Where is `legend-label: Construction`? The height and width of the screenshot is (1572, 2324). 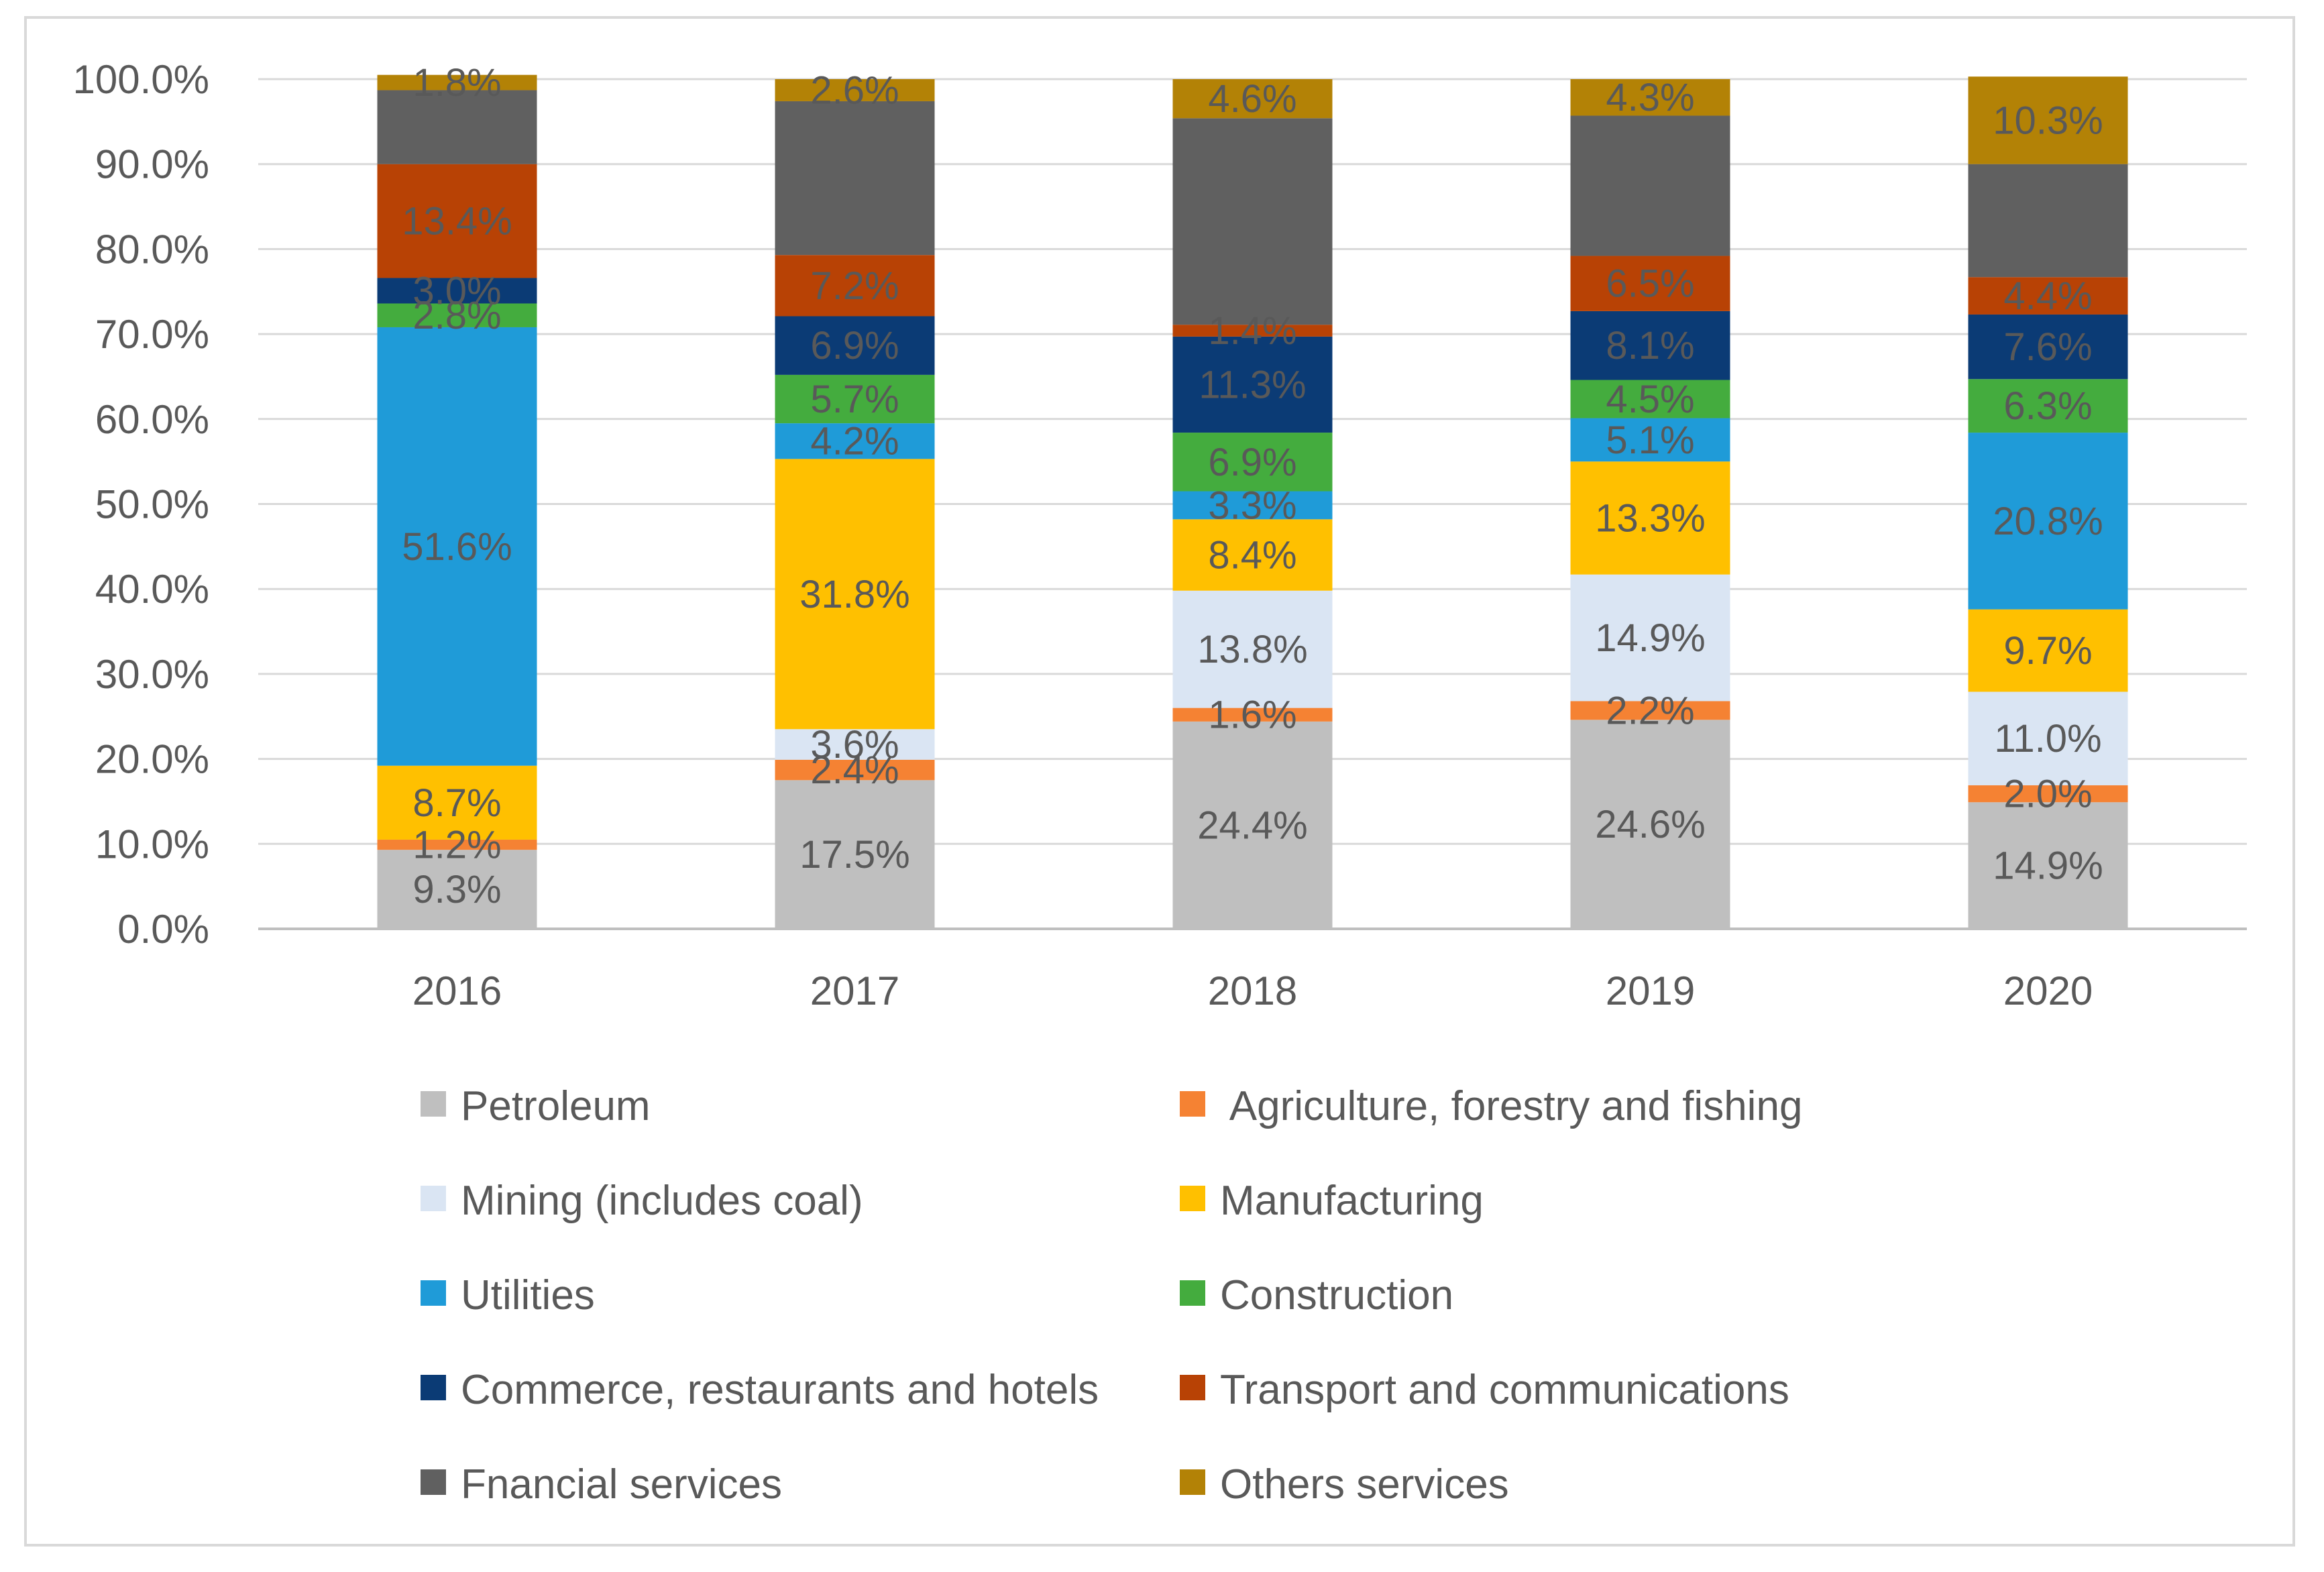 legend-label: Construction is located at coordinates (1337, 1295).